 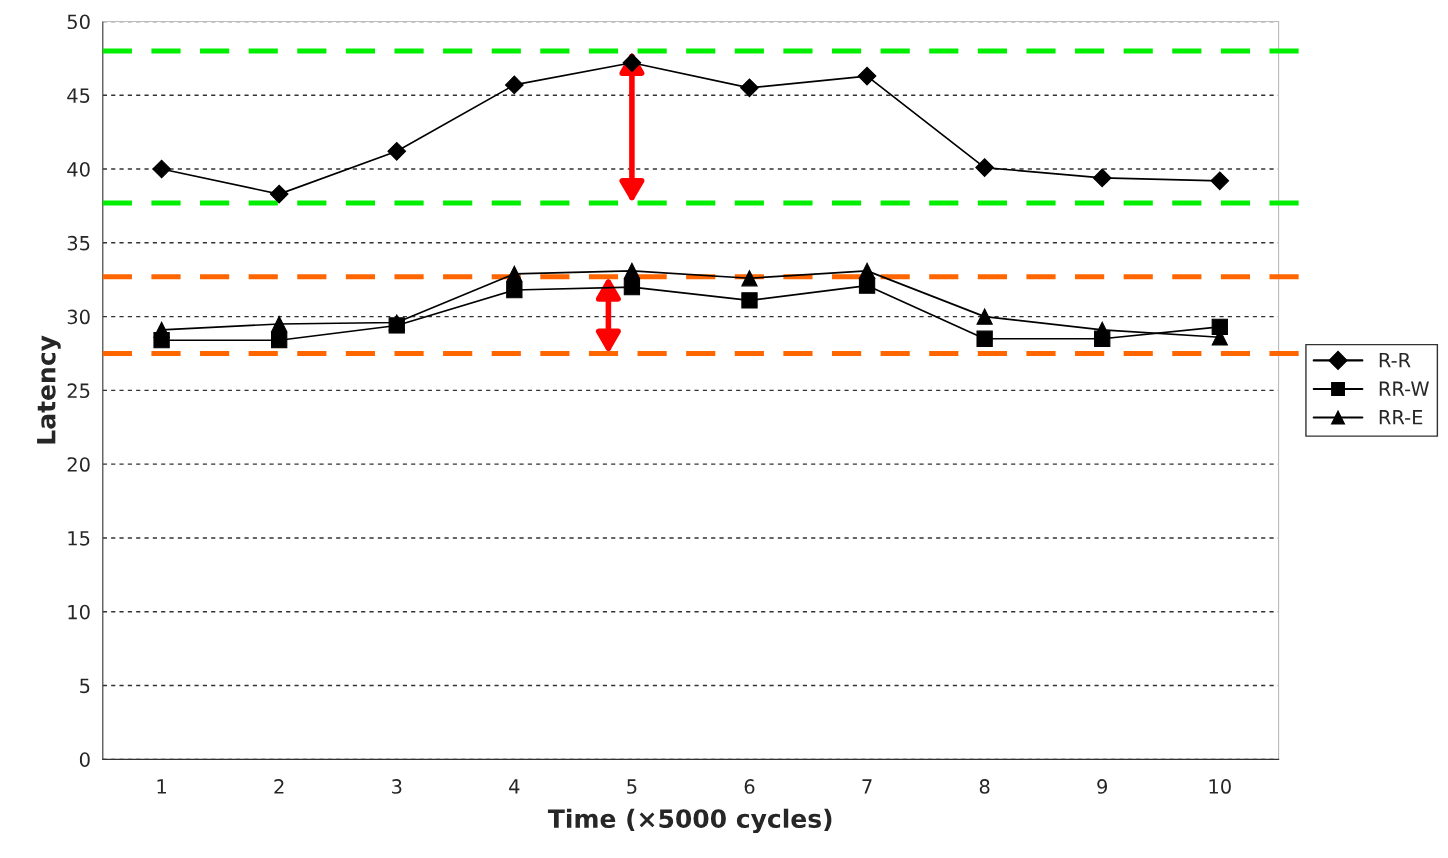 What do you see at coordinates (79, 612) in the screenshot?
I see `y-tick-label: 10` at bounding box center [79, 612].